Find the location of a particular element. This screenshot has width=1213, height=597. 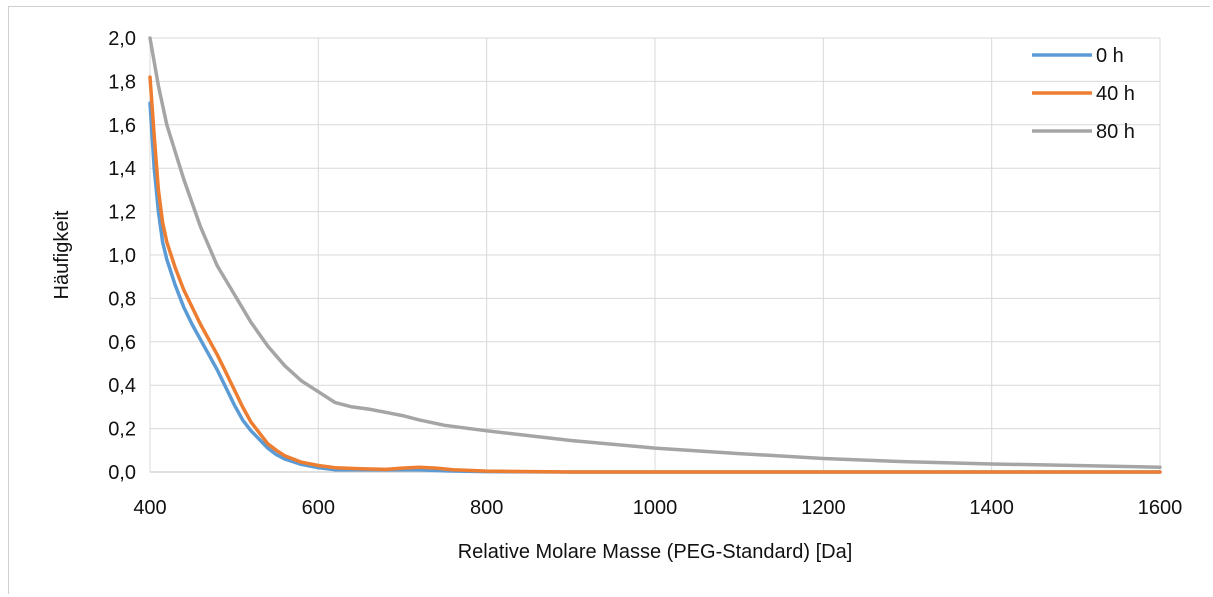

x-tick-label: 1400 is located at coordinates (991, 508).